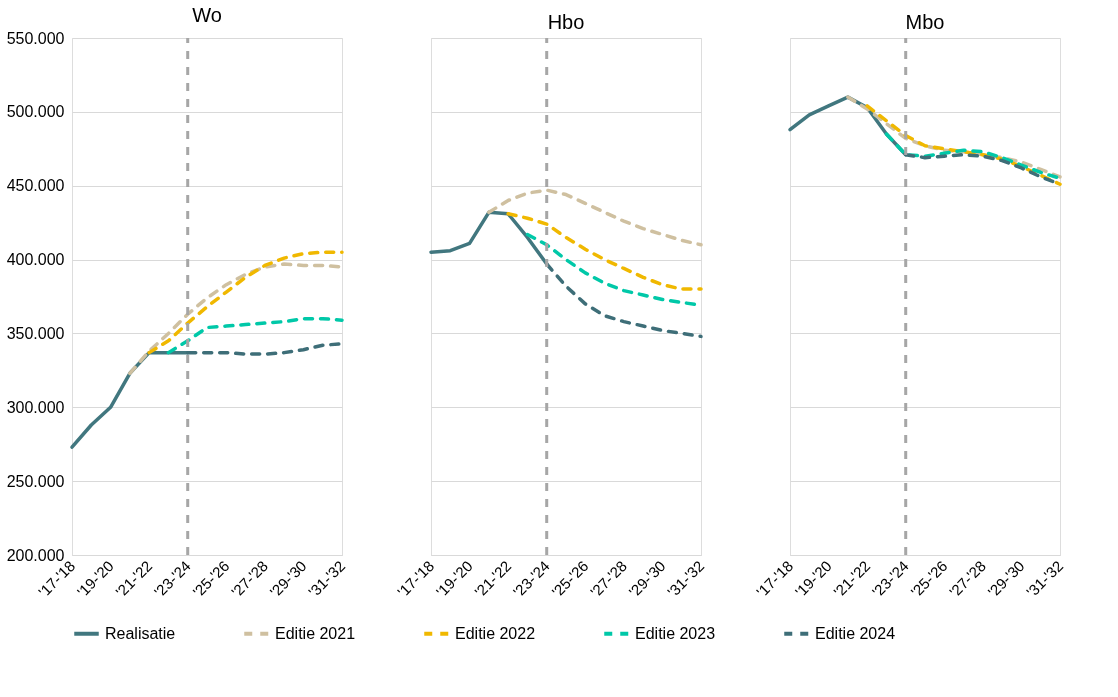  What do you see at coordinates (35, 112) in the screenshot?
I see `y-tick-label: 500.000` at bounding box center [35, 112].